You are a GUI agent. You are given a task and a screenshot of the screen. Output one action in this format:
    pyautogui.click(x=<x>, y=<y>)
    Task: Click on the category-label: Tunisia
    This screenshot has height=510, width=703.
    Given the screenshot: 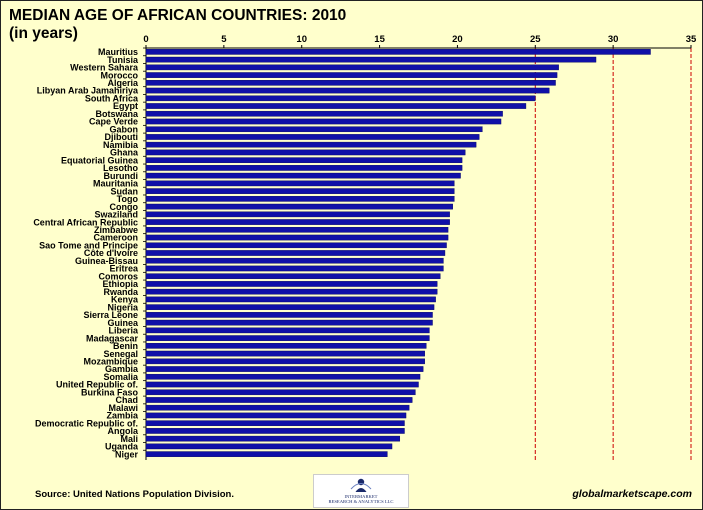 What is the action you would take?
    pyautogui.click(x=123, y=60)
    